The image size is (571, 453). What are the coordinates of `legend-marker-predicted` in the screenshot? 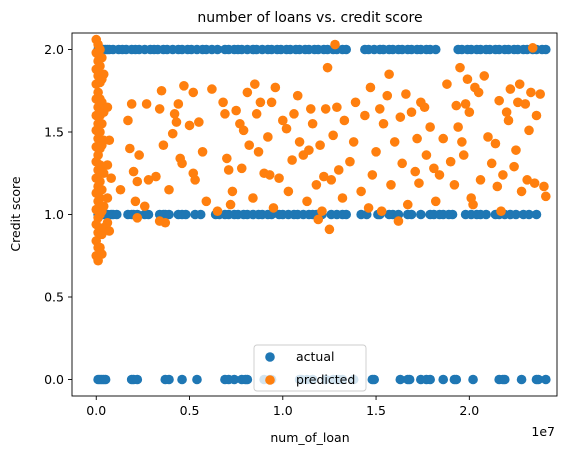 It's located at (270, 380).